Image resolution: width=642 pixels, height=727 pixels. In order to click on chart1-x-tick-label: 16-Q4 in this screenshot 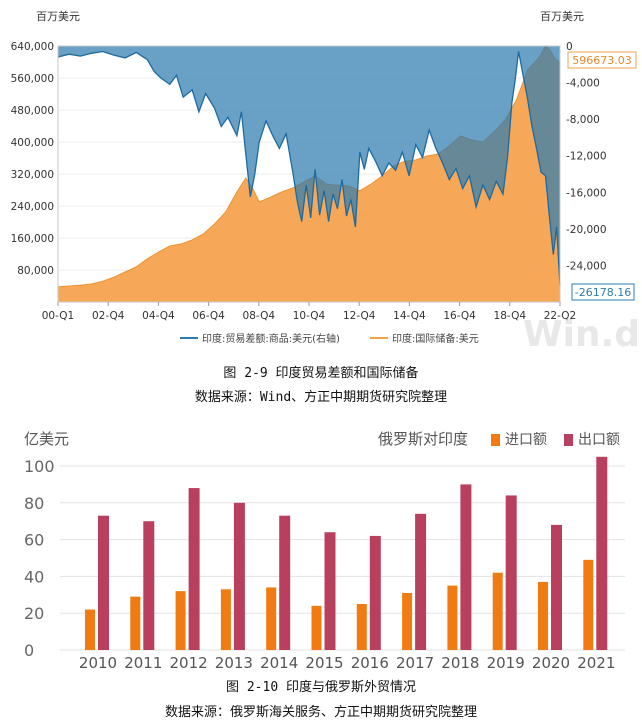, I will do `click(459, 316)`.